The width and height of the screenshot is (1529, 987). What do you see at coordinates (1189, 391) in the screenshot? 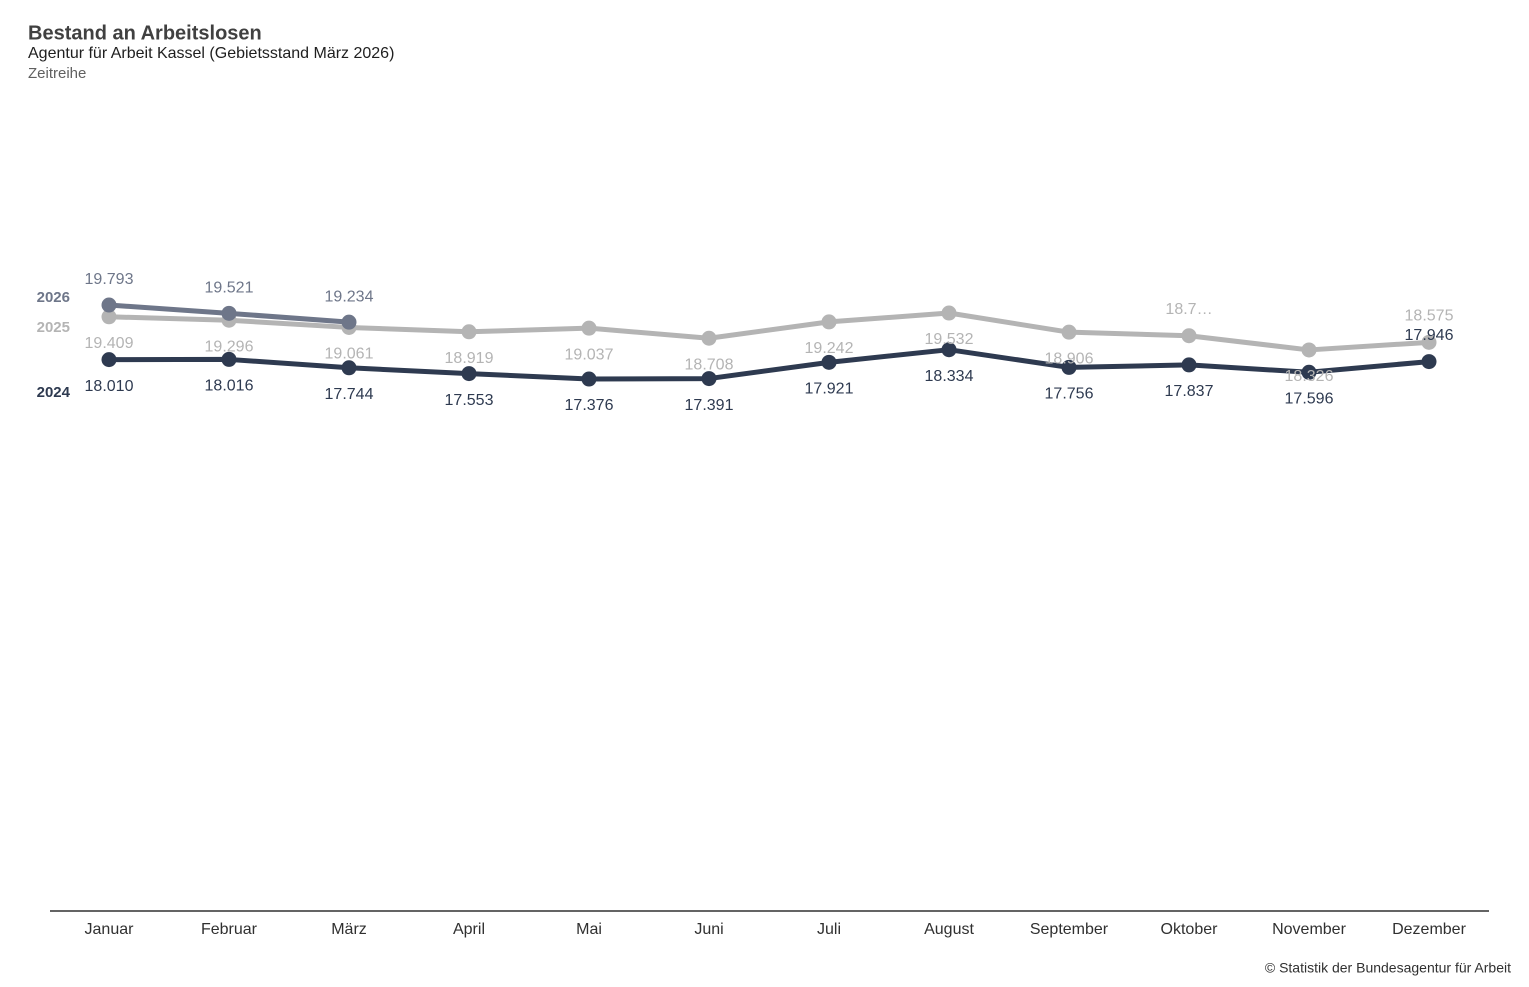
I see `data-label: 17.837` at bounding box center [1189, 391].